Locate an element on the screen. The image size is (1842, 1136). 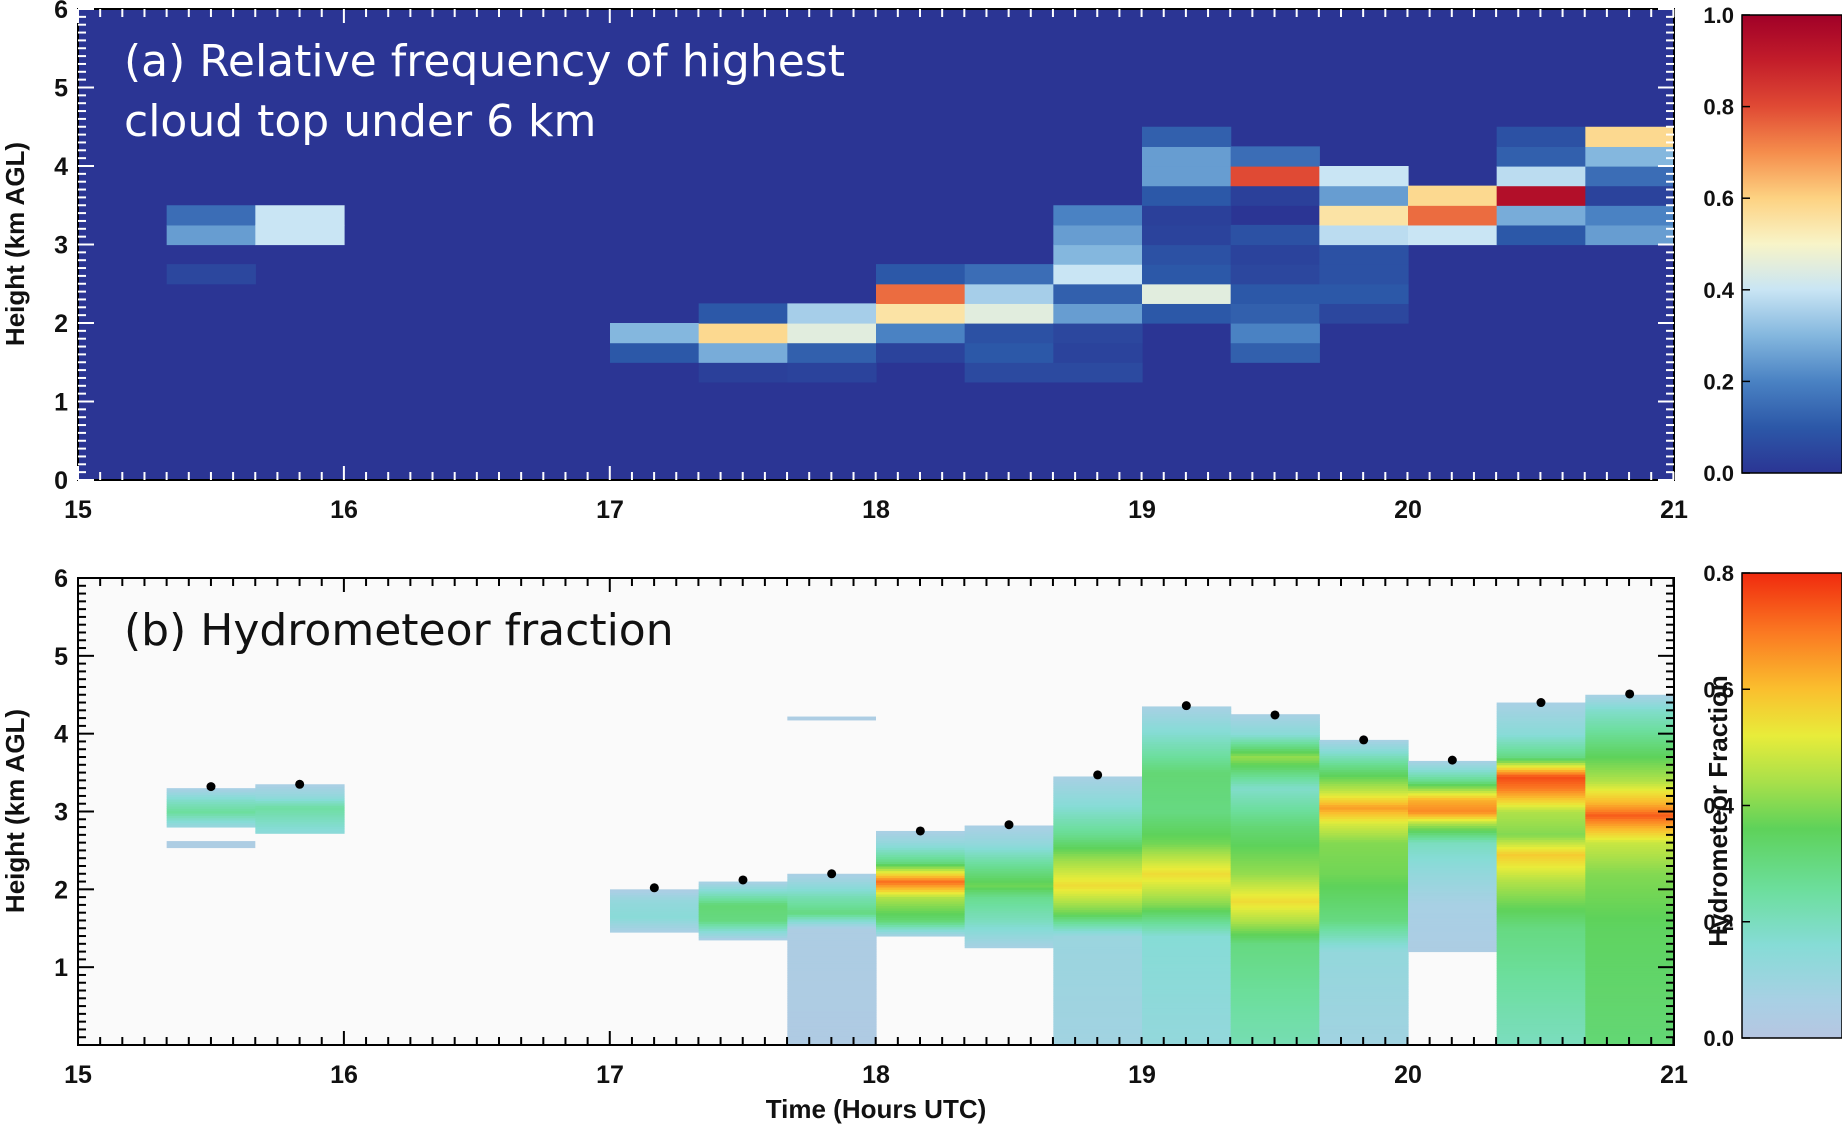
panel-a-x-tick-labels: 15 16 17 18 19 20 21 is located at coordinates (876, 510).